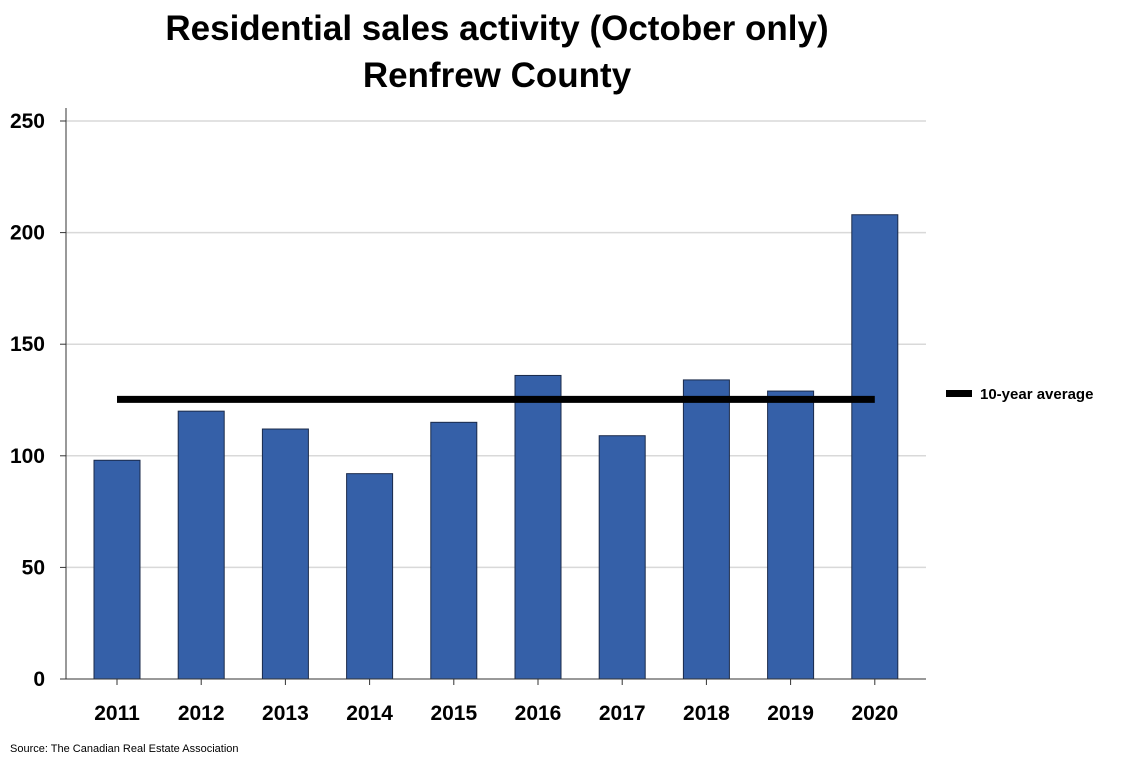 This screenshot has height=769, width=1126. I want to click on x-tick-label: 2014, so click(369, 713).